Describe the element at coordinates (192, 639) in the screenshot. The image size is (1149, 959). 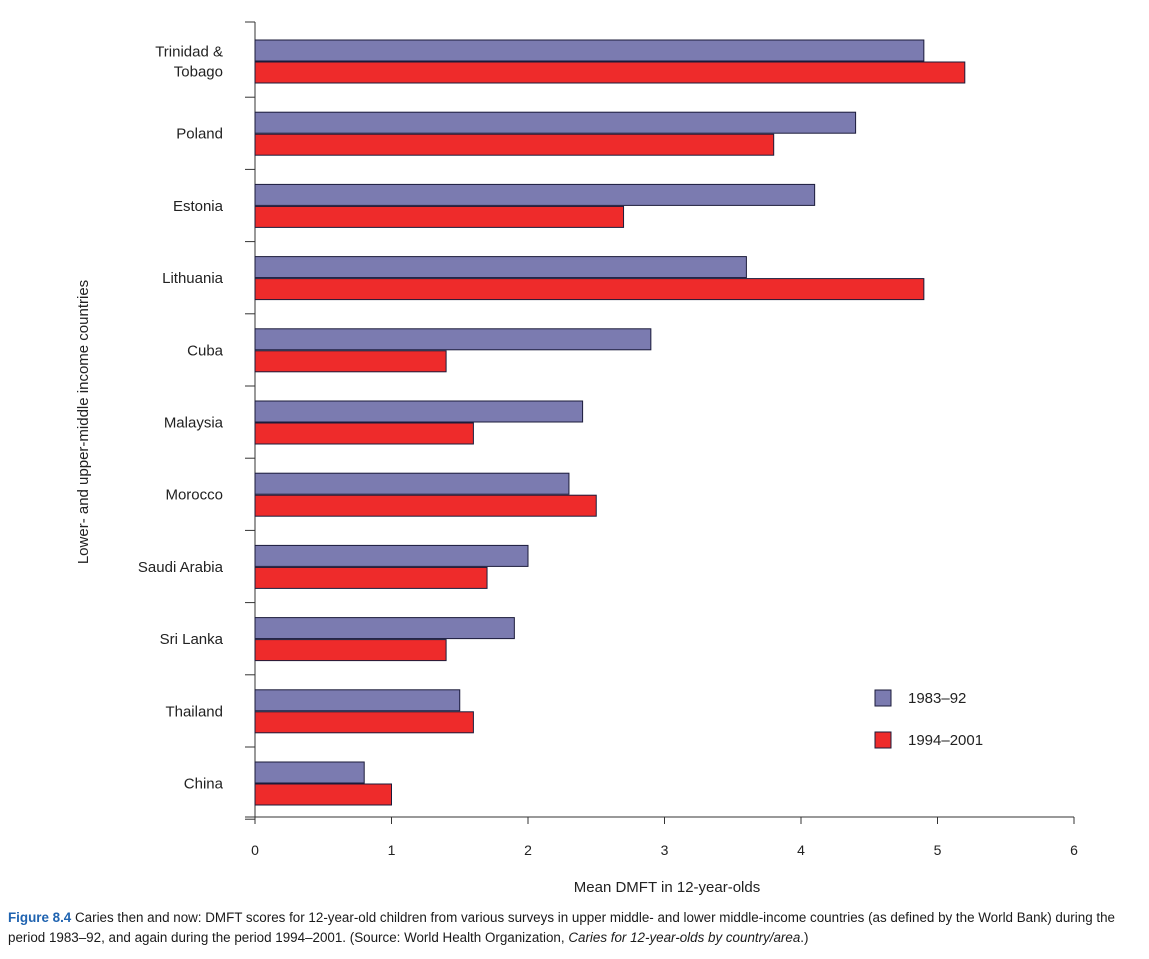
I see `category-label: Sri Lanka` at that location.